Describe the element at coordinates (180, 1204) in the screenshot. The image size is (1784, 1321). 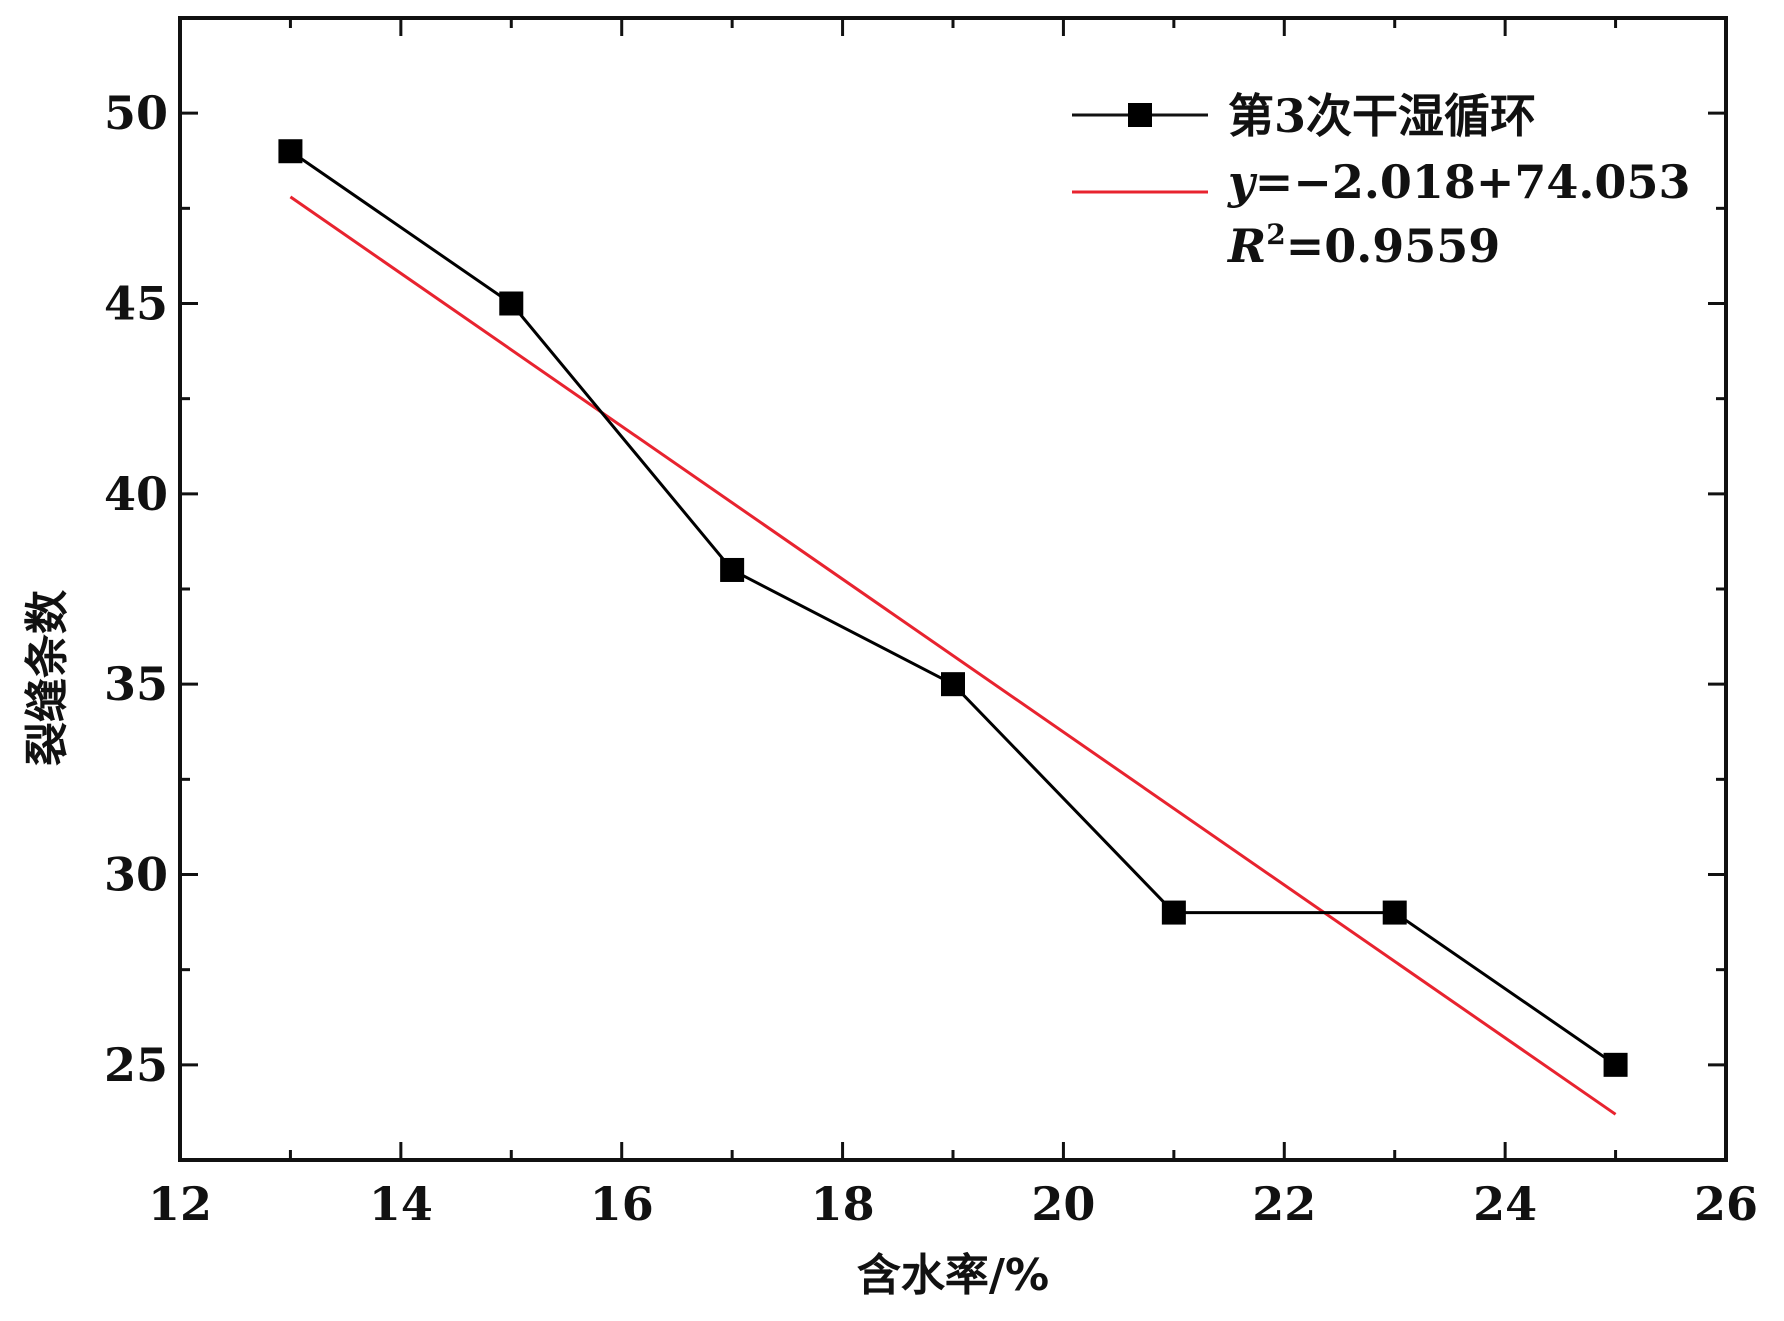
I see `x-tick-label: 12` at that location.